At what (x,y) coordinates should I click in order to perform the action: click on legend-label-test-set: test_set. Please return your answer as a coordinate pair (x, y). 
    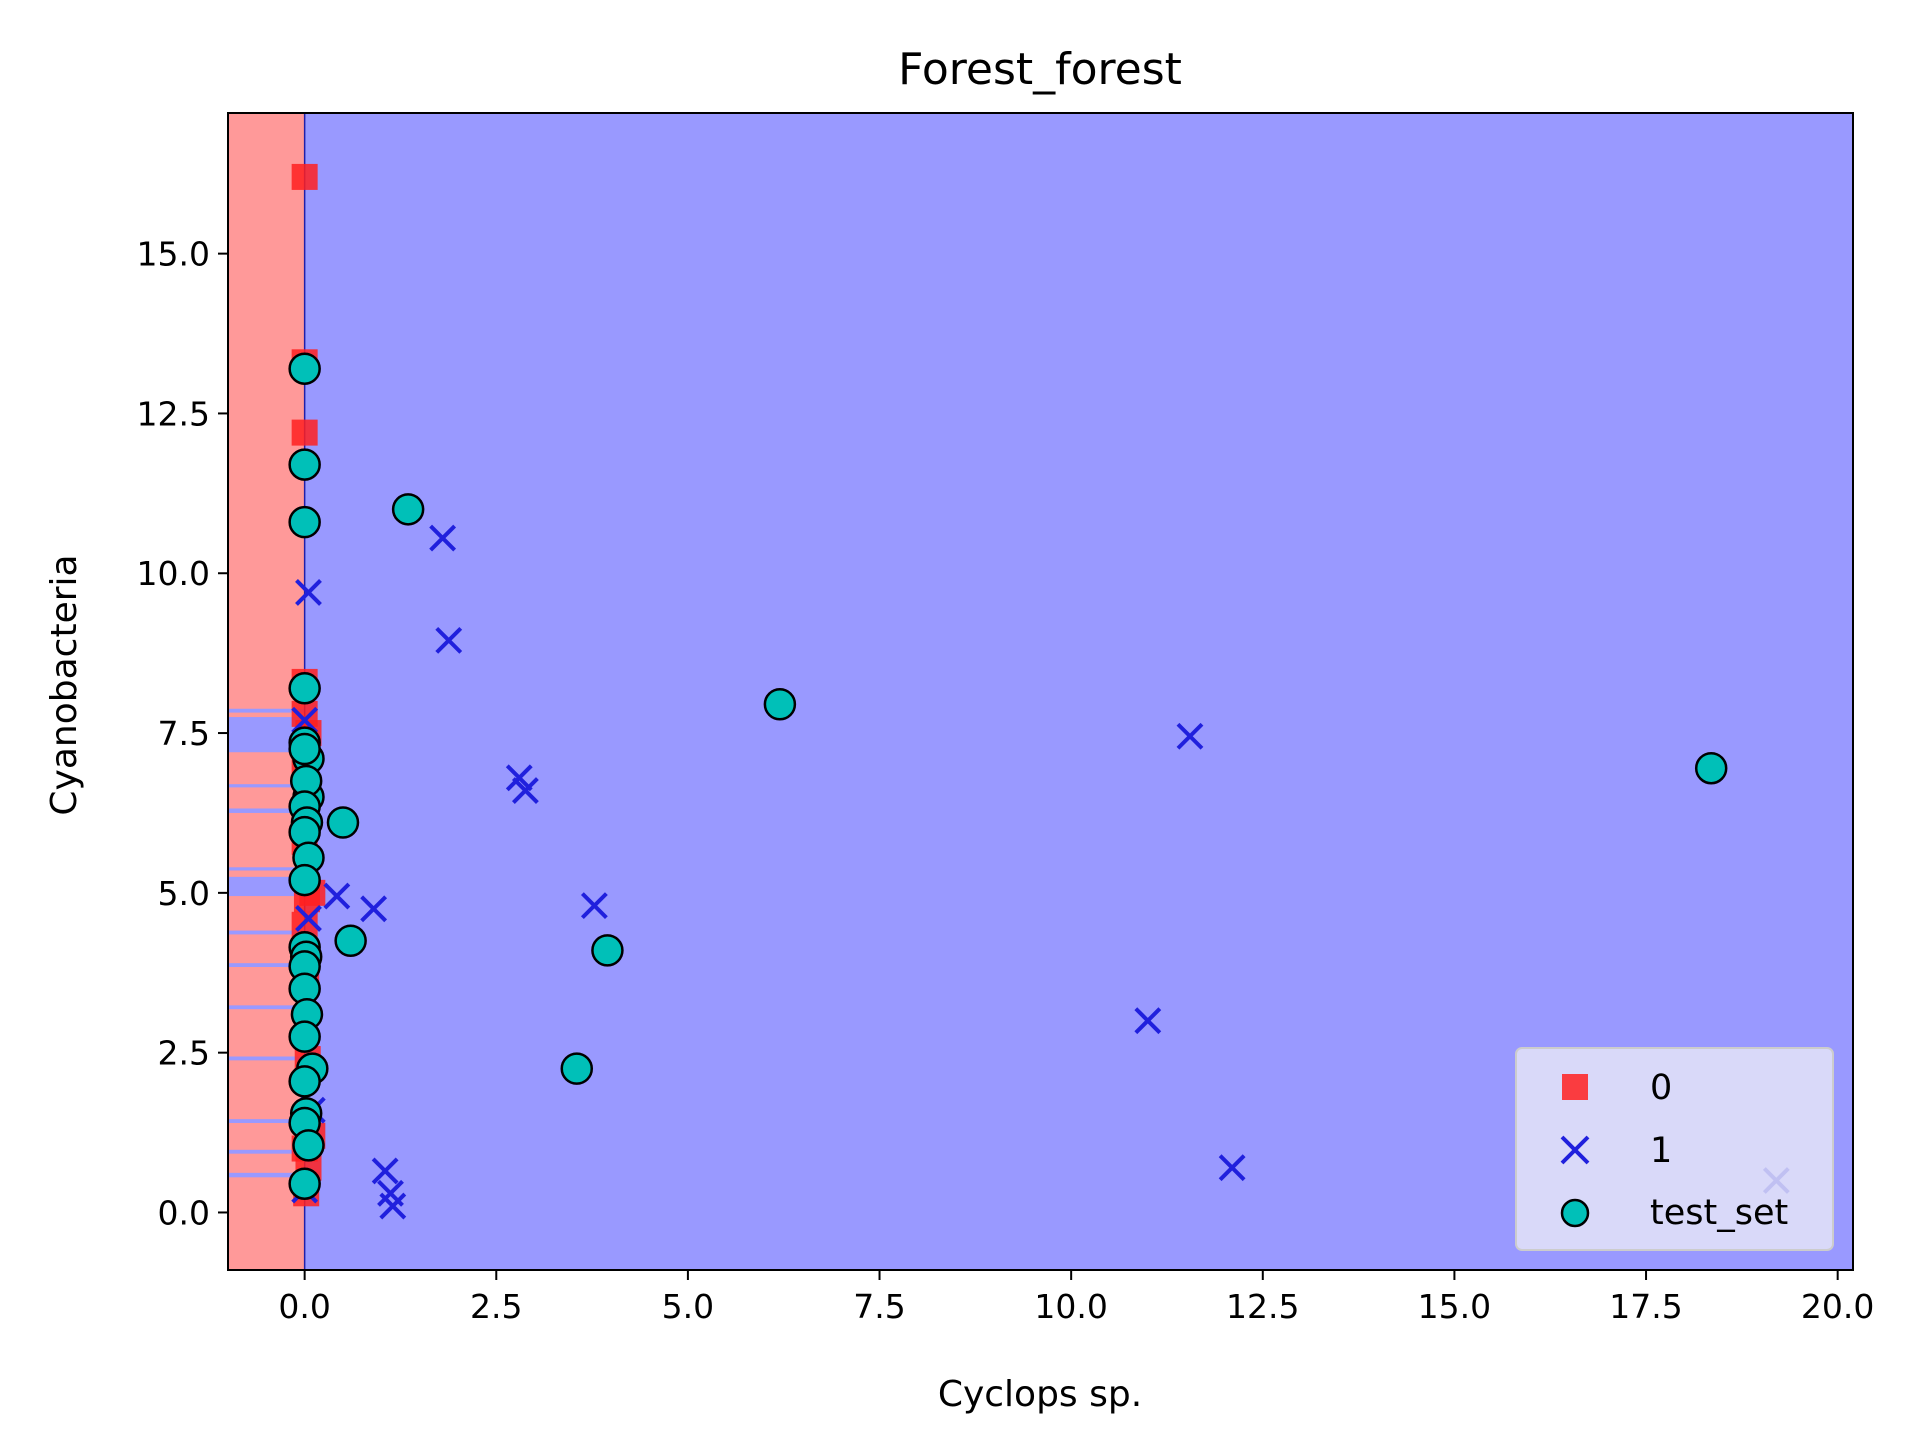
    Looking at the image, I should click on (1719, 1213).